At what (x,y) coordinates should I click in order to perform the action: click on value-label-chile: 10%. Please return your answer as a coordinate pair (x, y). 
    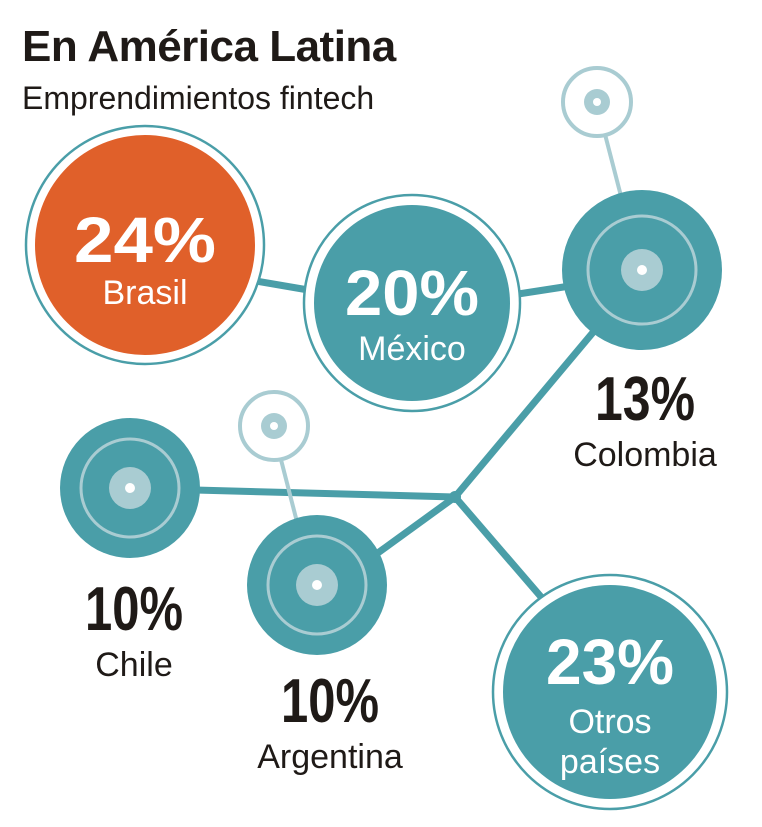
    Looking at the image, I should click on (134, 609).